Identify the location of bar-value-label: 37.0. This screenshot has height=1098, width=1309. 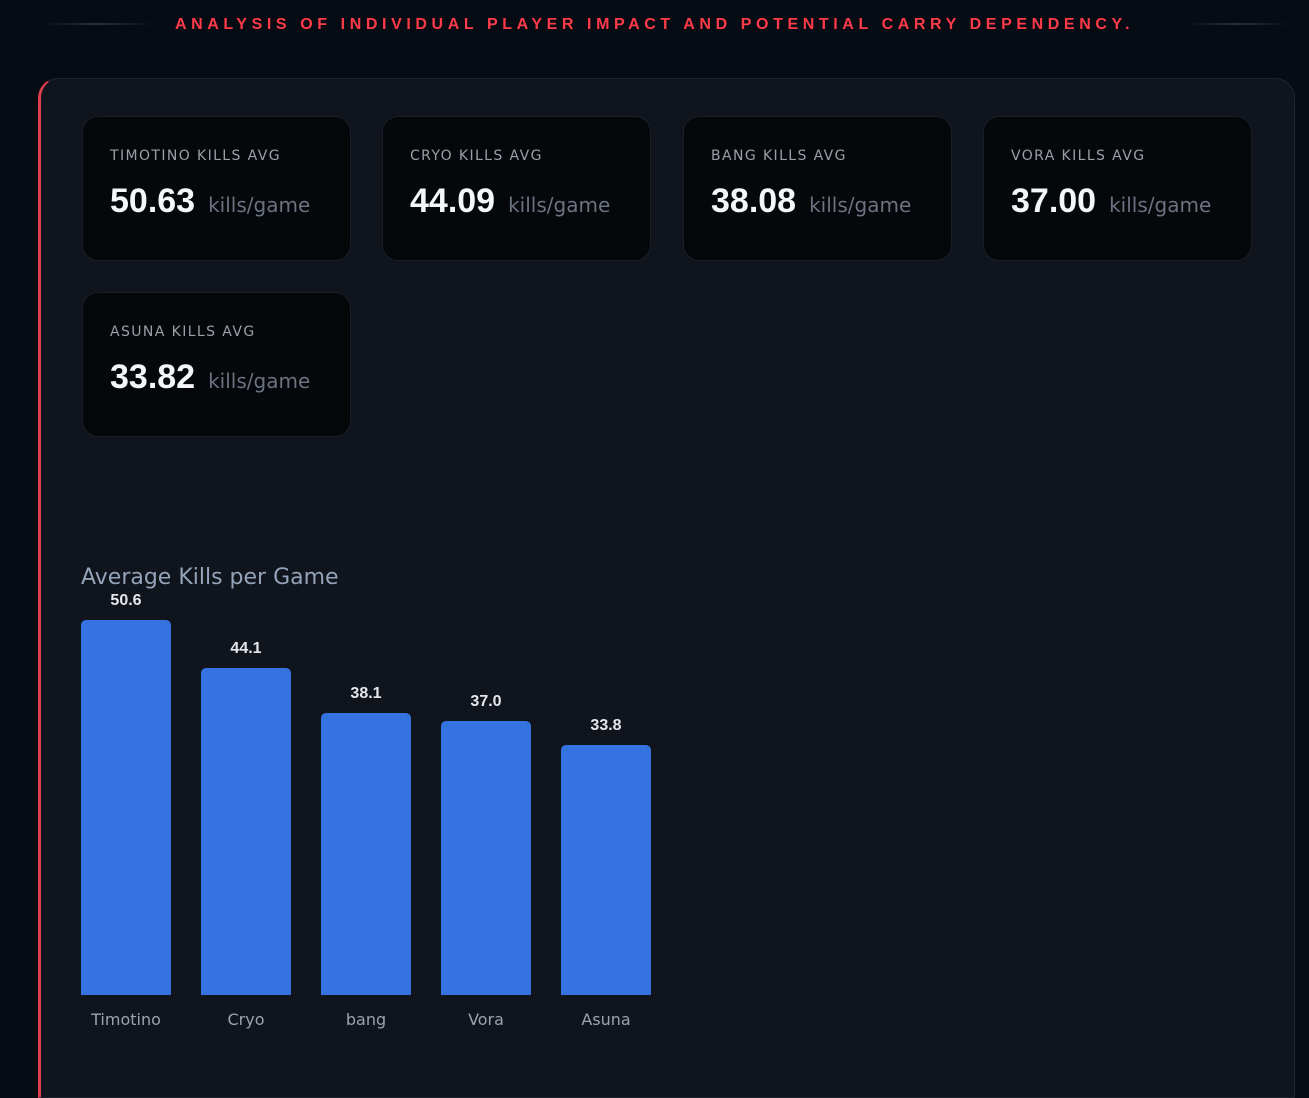
(486, 701).